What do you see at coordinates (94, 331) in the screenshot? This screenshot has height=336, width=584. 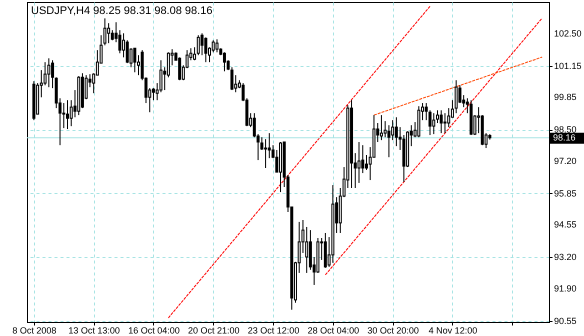 I see `x-tick-label: 13 Oct 13:00` at bounding box center [94, 331].